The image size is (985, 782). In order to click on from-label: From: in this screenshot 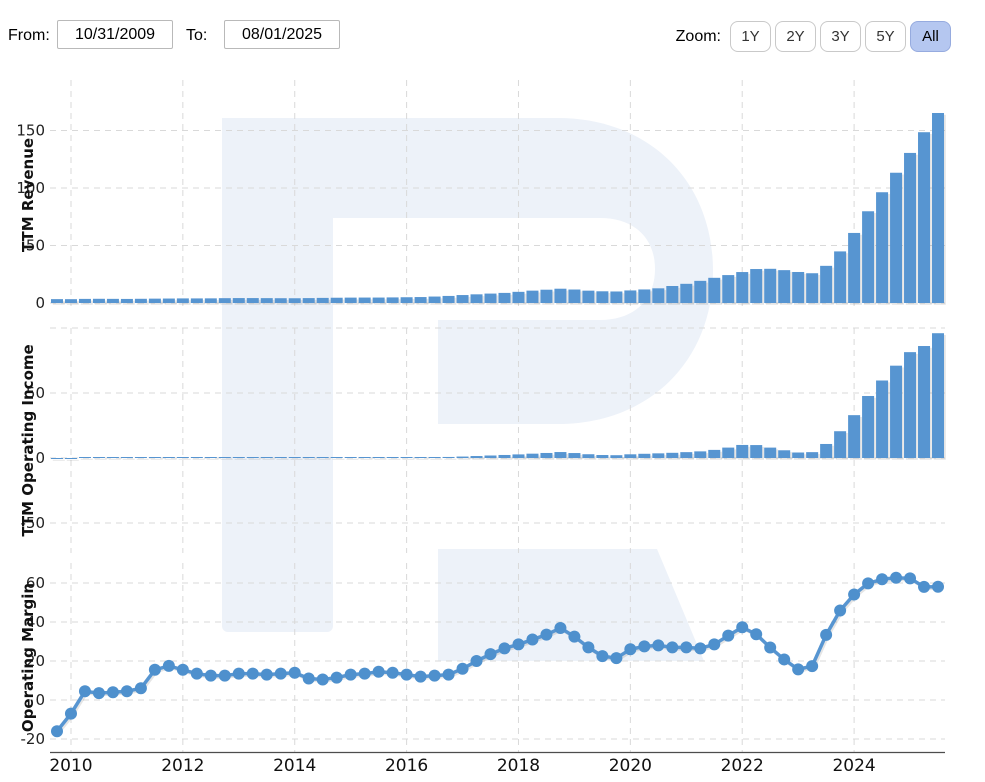, I will do `click(29, 35)`.